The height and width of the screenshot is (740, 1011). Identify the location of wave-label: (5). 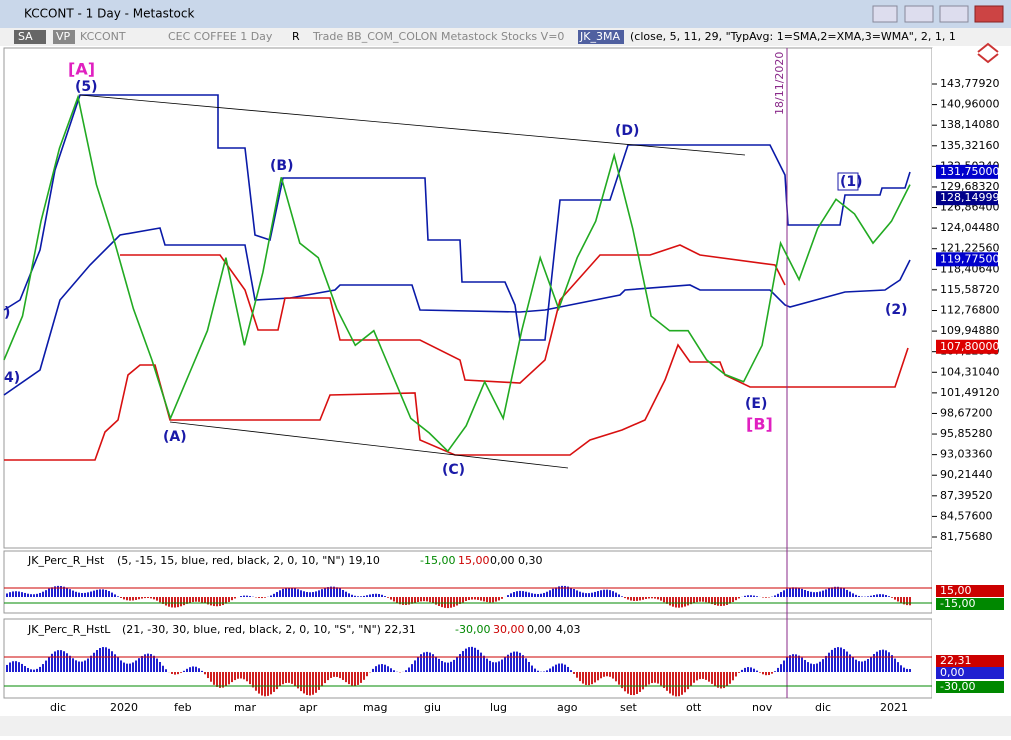
(86, 87).